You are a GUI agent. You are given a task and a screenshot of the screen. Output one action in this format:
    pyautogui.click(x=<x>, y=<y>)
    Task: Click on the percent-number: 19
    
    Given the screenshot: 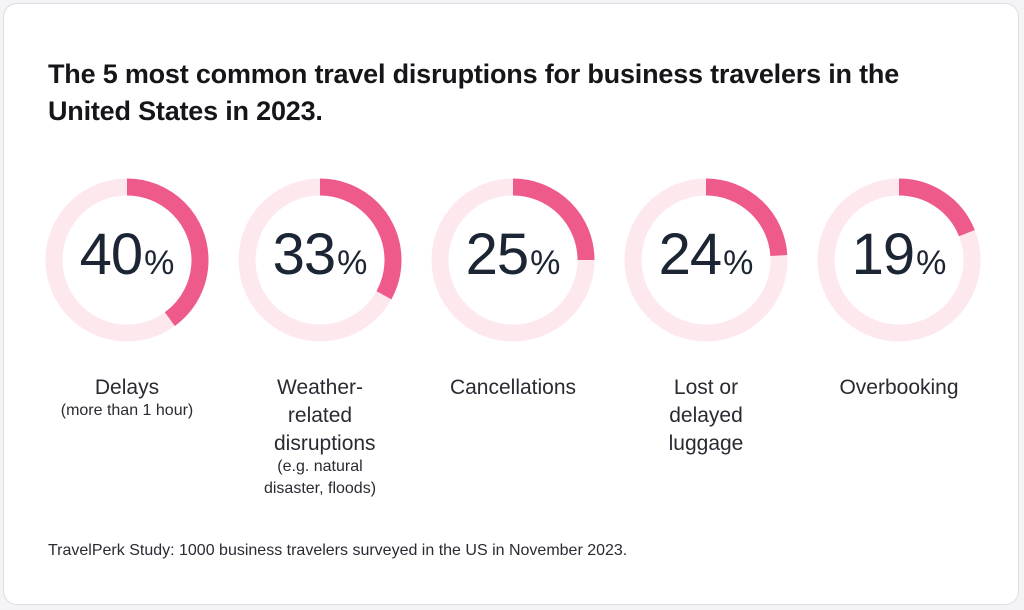 What is the action you would take?
    pyautogui.click(x=883, y=254)
    